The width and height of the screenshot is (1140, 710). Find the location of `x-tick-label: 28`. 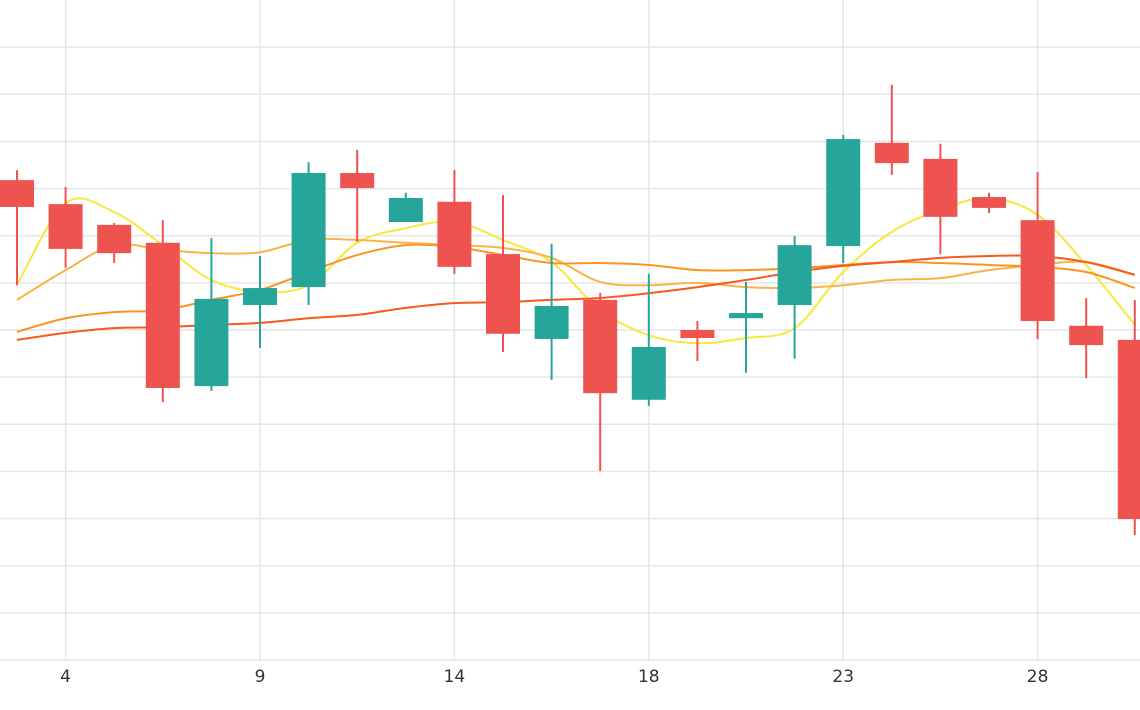

x-tick-label: 28 is located at coordinates (1038, 677).